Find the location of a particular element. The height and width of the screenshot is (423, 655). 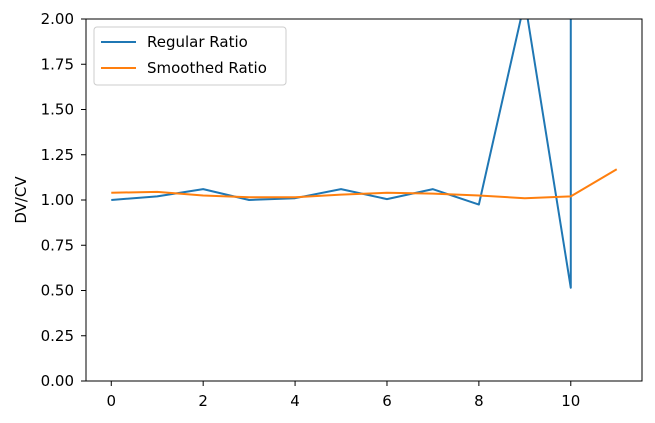

x-tick-label: 4 is located at coordinates (295, 401).